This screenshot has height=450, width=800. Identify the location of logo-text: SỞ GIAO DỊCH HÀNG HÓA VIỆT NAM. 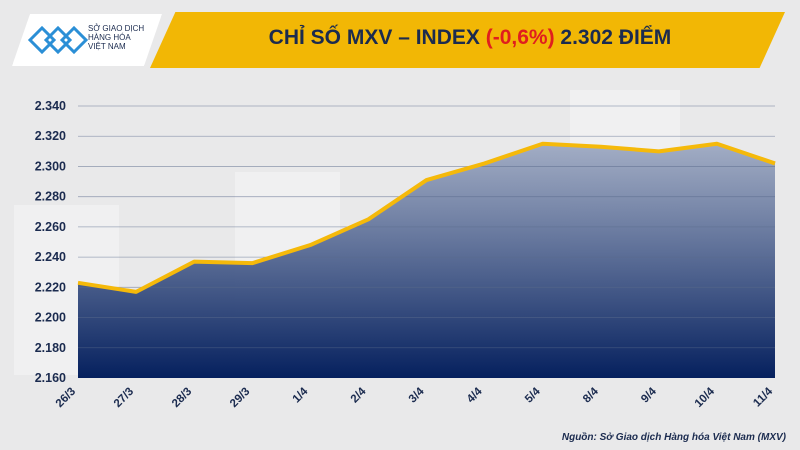
(116, 37).